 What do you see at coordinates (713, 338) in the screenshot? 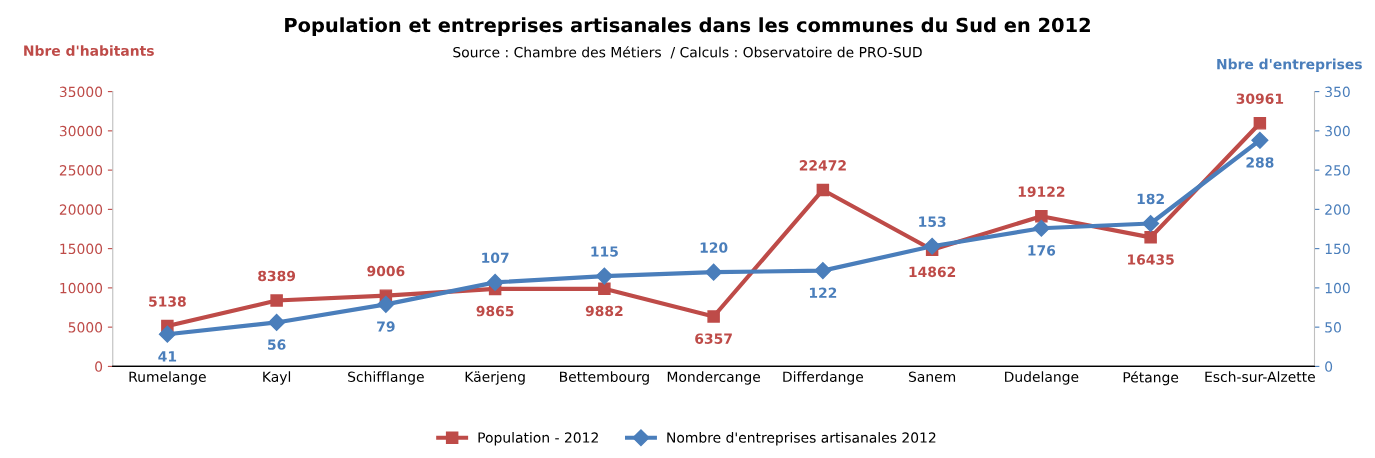
I see `data-label: 6357` at bounding box center [713, 338].